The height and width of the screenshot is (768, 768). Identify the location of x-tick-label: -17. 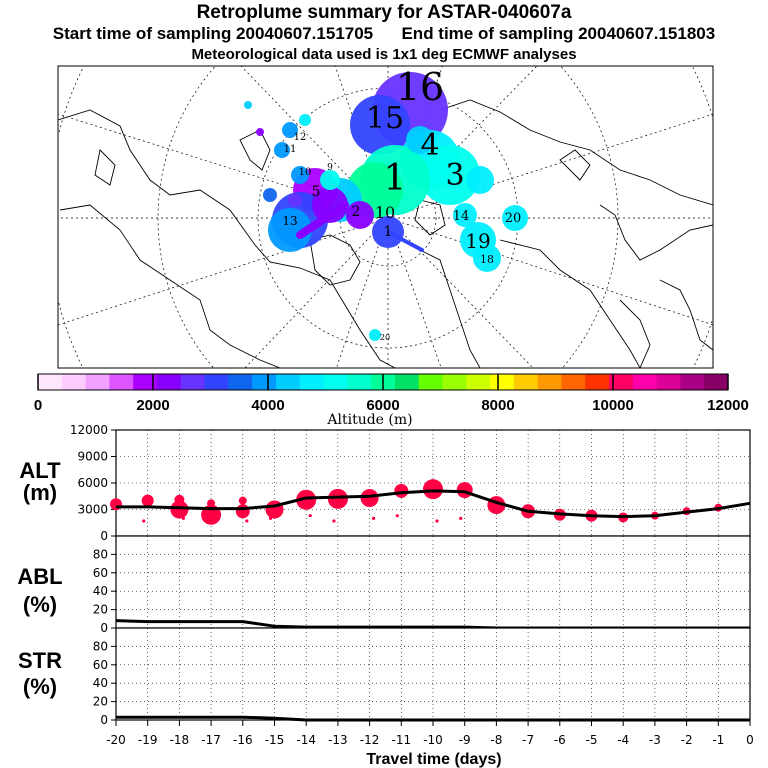
(211, 740).